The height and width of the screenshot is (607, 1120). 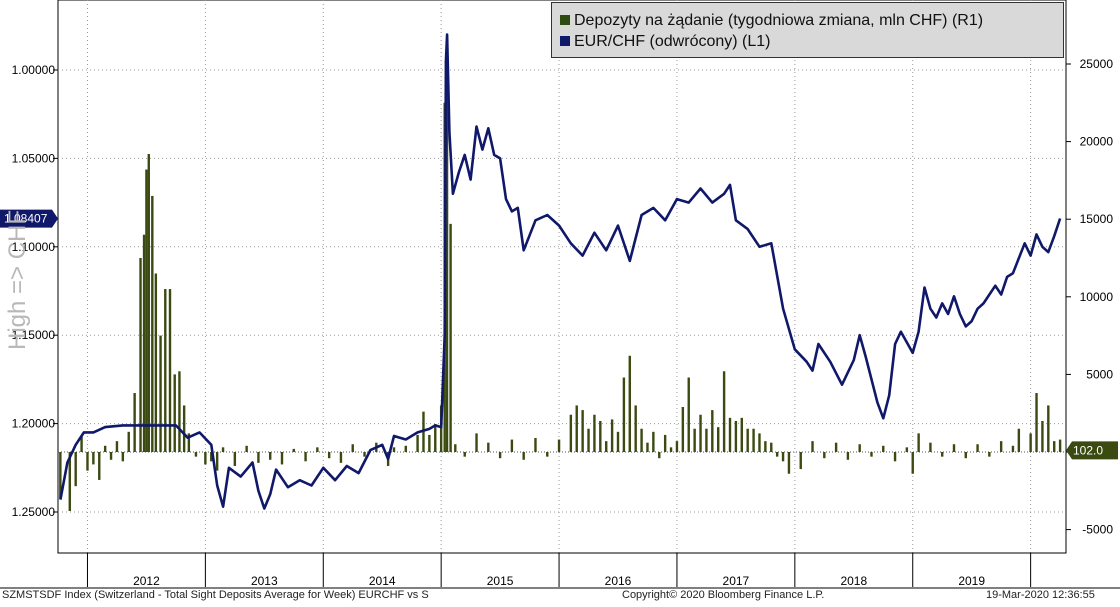 I want to click on left-axis-tick-label: 1.05000, so click(x=34, y=158).